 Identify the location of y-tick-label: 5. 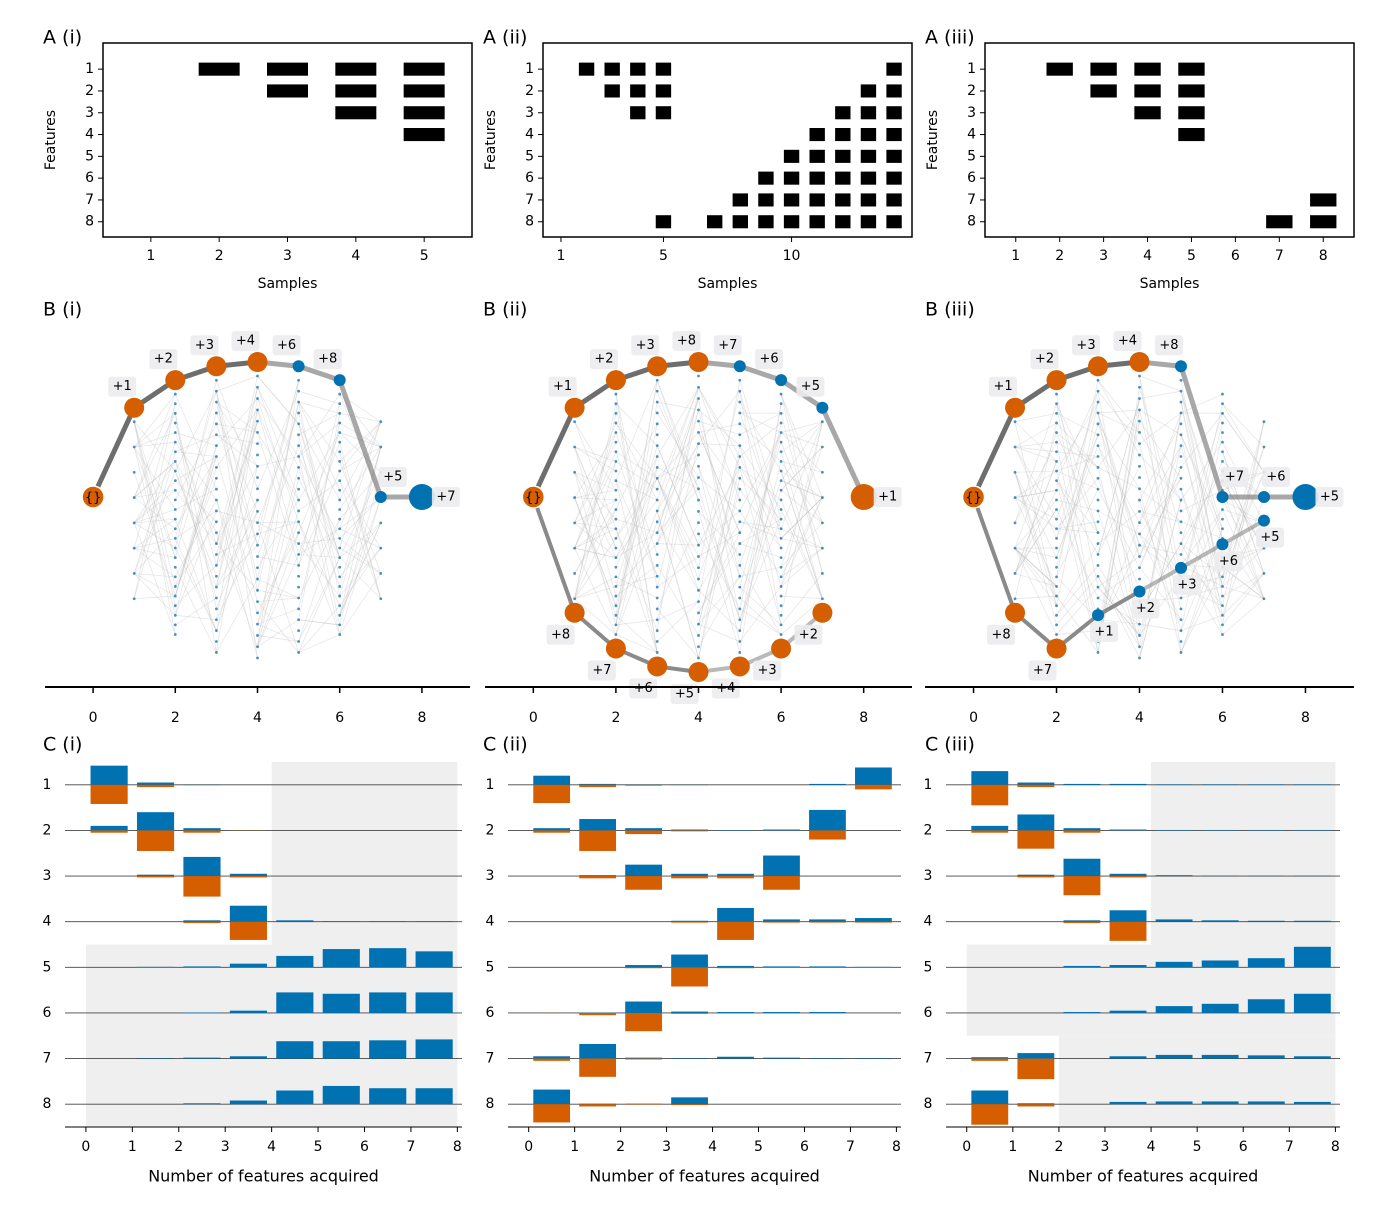
(89, 156).